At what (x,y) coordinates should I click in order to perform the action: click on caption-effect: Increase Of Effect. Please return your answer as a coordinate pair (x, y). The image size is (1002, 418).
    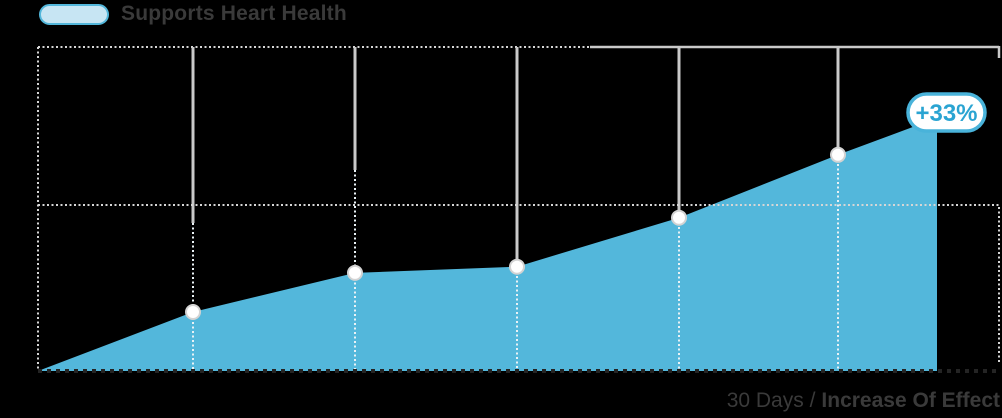
    Looking at the image, I should click on (910, 400).